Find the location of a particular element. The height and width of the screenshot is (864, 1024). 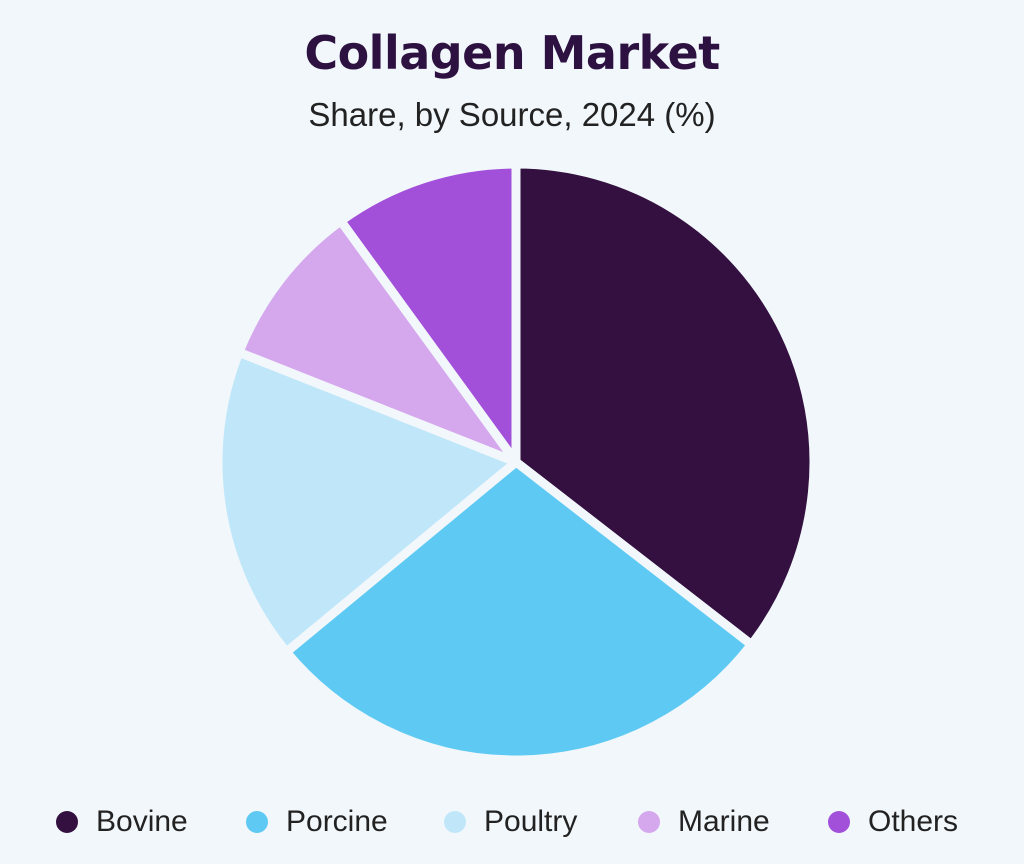

pie-slice-poultry is located at coordinates (367, 502).